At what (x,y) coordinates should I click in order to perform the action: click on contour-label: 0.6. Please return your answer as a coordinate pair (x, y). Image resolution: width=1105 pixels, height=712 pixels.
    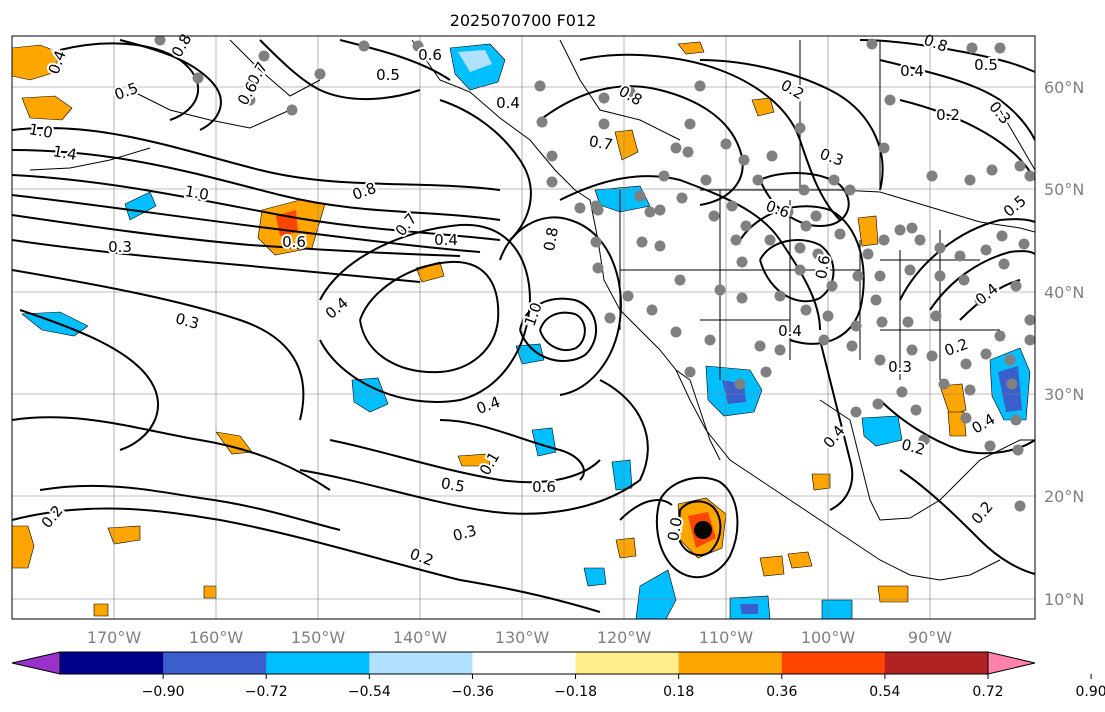
    Looking at the image, I should click on (544, 487).